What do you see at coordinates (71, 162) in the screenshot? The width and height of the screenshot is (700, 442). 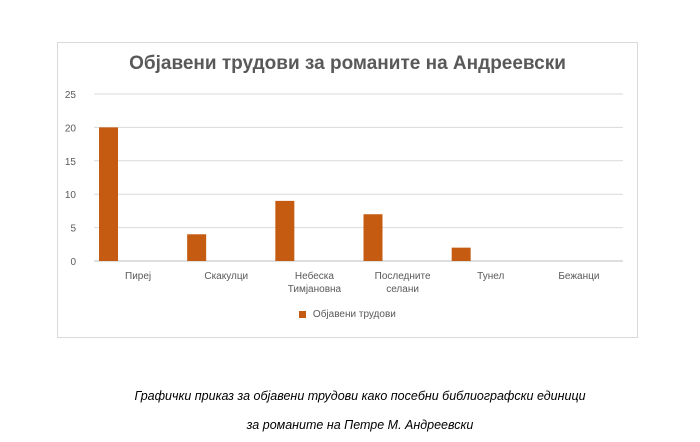 I see `y-tick-label: 15` at bounding box center [71, 162].